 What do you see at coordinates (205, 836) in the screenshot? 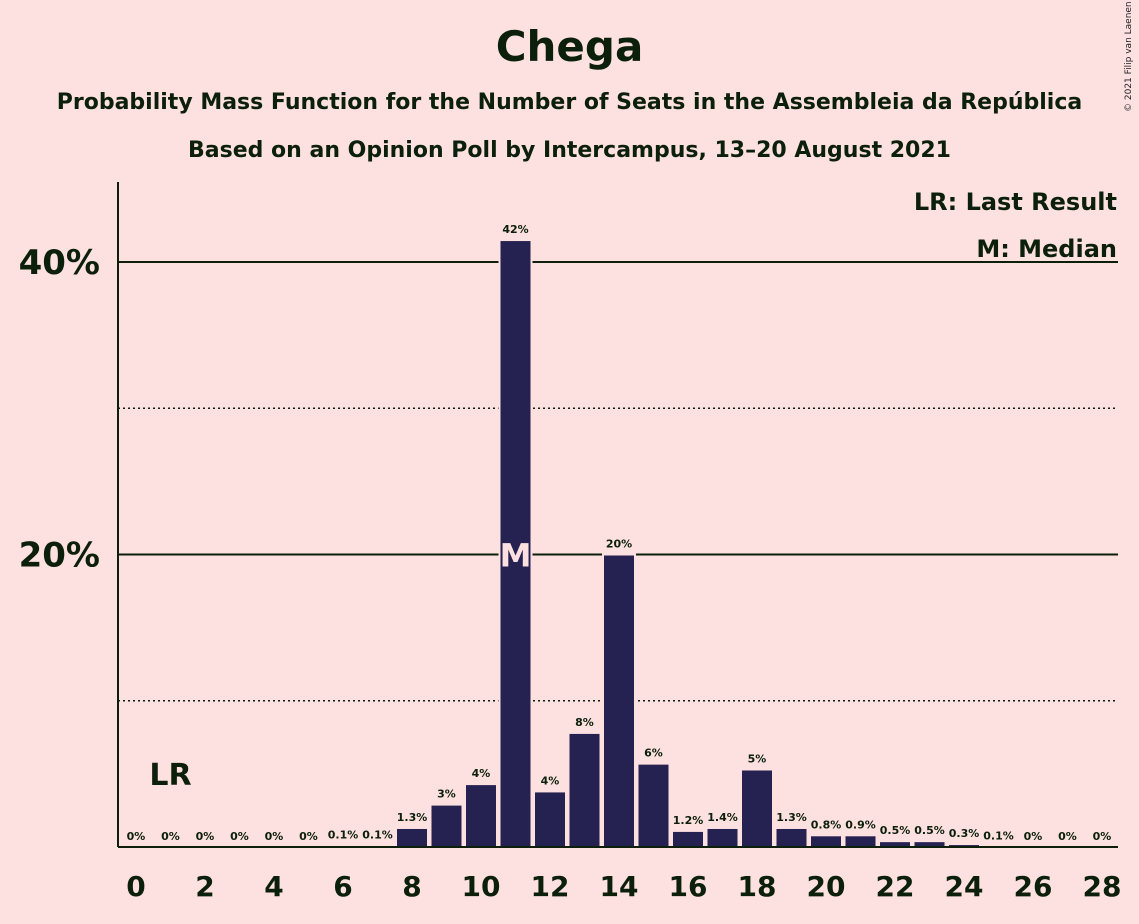
I see `bar-label-seat-2: 0%` at bounding box center [205, 836].